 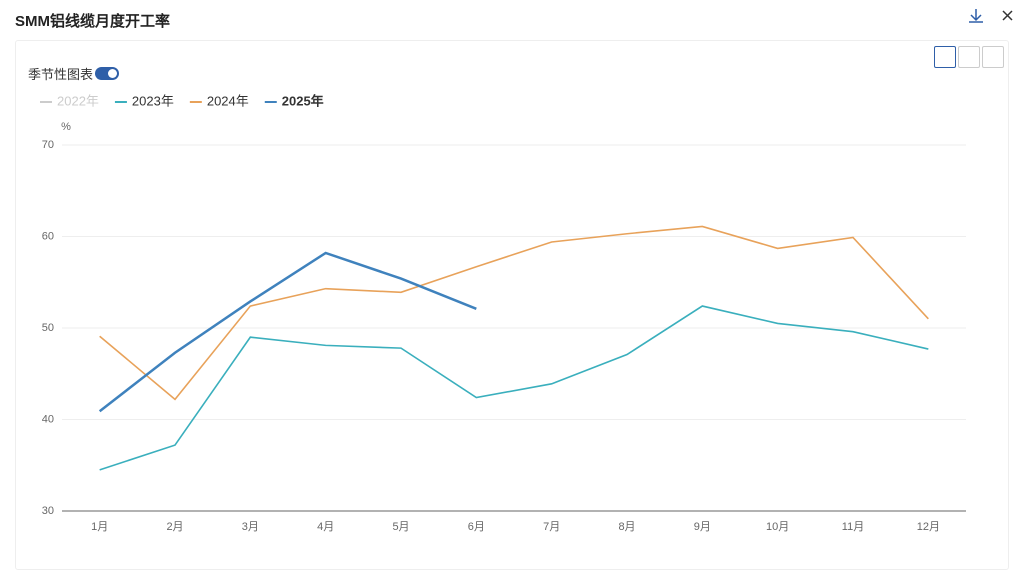 I want to click on x-tick-label: 1月, so click(x=99, y=527).